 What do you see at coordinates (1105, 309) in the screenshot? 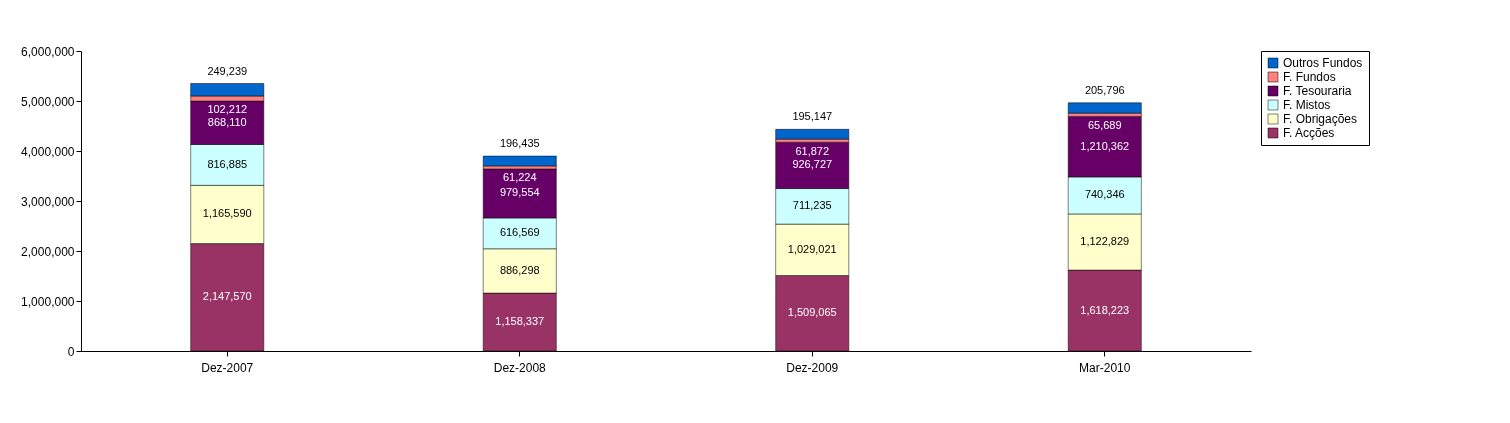
I see `data-label: 1,618,223` at bounding box center [1105, 309].